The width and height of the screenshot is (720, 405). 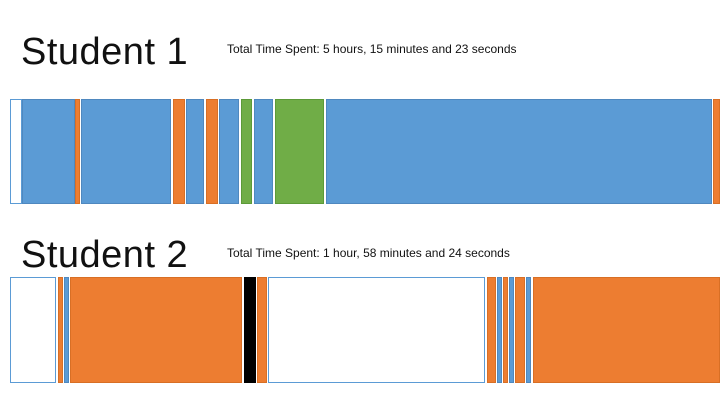 I want to click on student-1-title: Student 1, so click(x=105, y=52).